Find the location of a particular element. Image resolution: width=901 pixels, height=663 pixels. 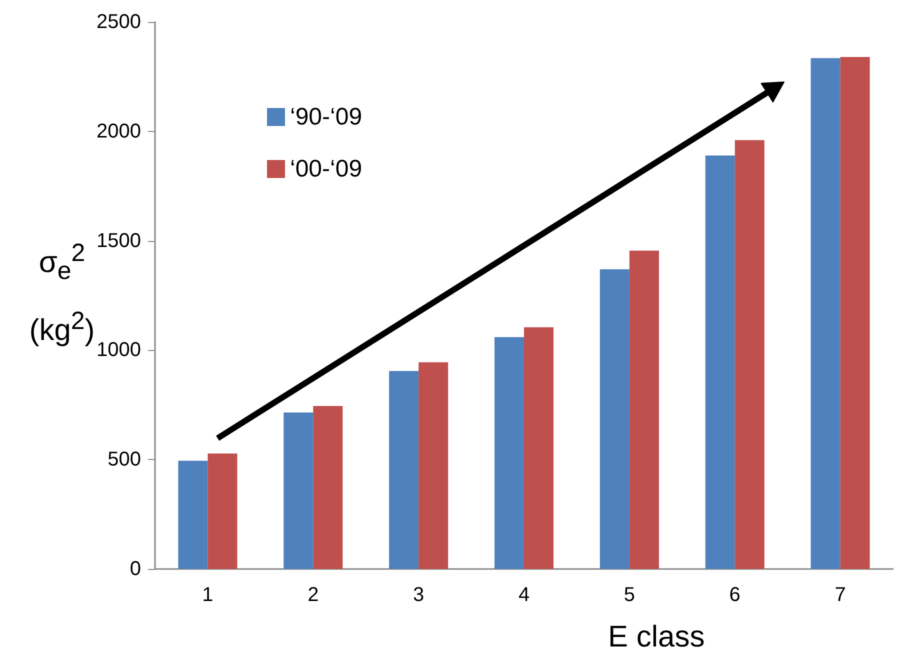

y-tick-label: 2500 is located at coordinates (118, 22).